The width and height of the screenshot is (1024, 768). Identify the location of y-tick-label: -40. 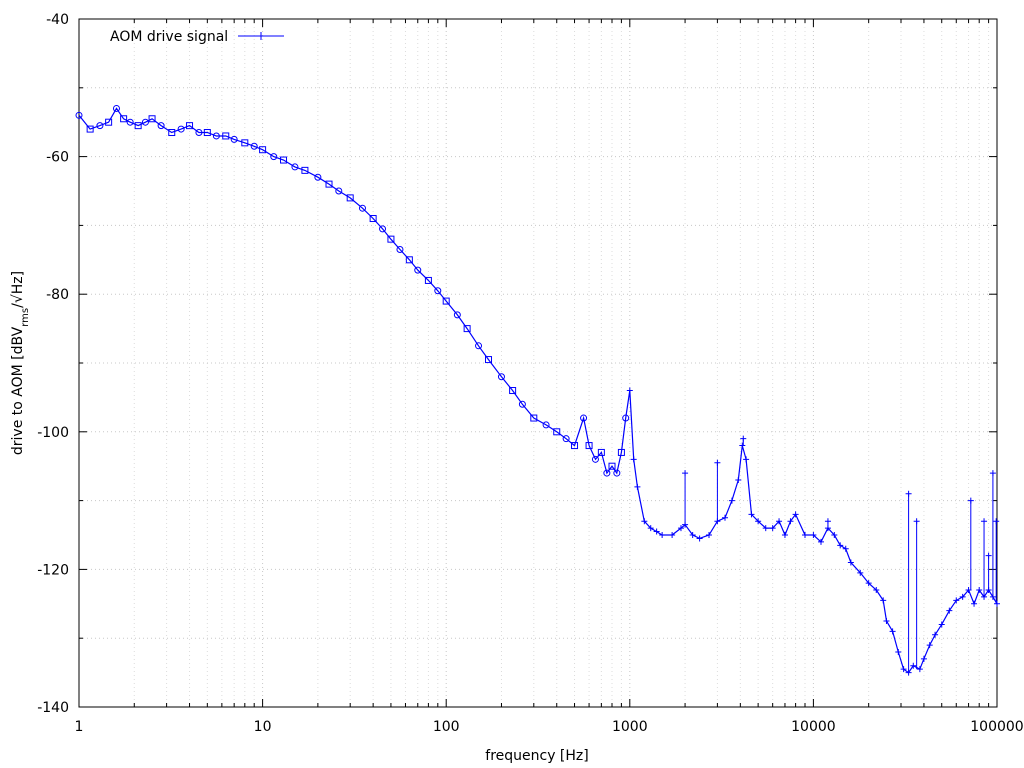
(57, 20).